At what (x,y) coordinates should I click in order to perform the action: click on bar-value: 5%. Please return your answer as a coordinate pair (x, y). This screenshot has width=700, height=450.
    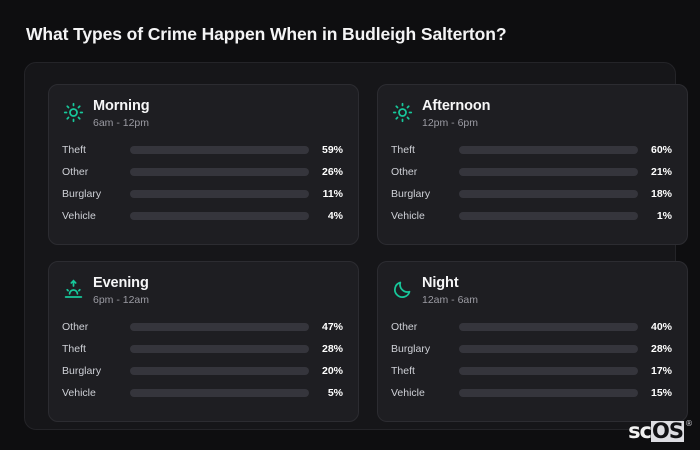
    Looking at the image, I should click on (335, 392).